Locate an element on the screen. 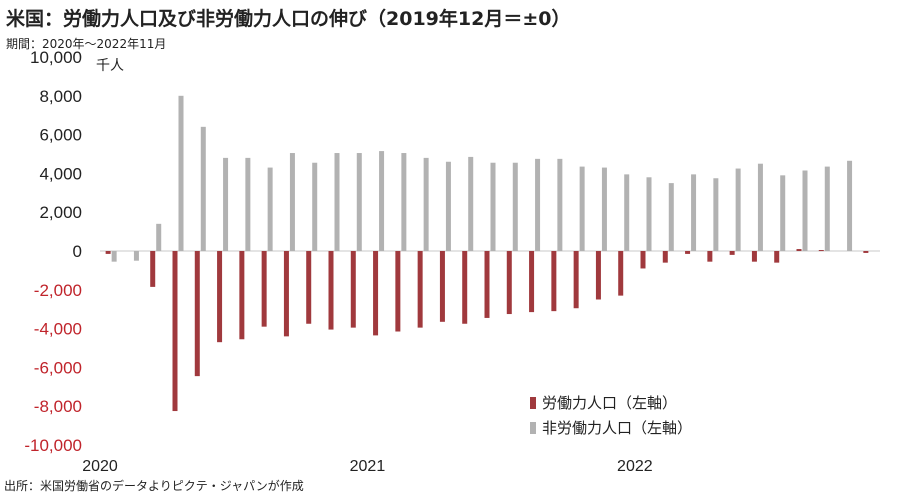  y-tick-label: -4,000 is located at coordinates (58, 329).